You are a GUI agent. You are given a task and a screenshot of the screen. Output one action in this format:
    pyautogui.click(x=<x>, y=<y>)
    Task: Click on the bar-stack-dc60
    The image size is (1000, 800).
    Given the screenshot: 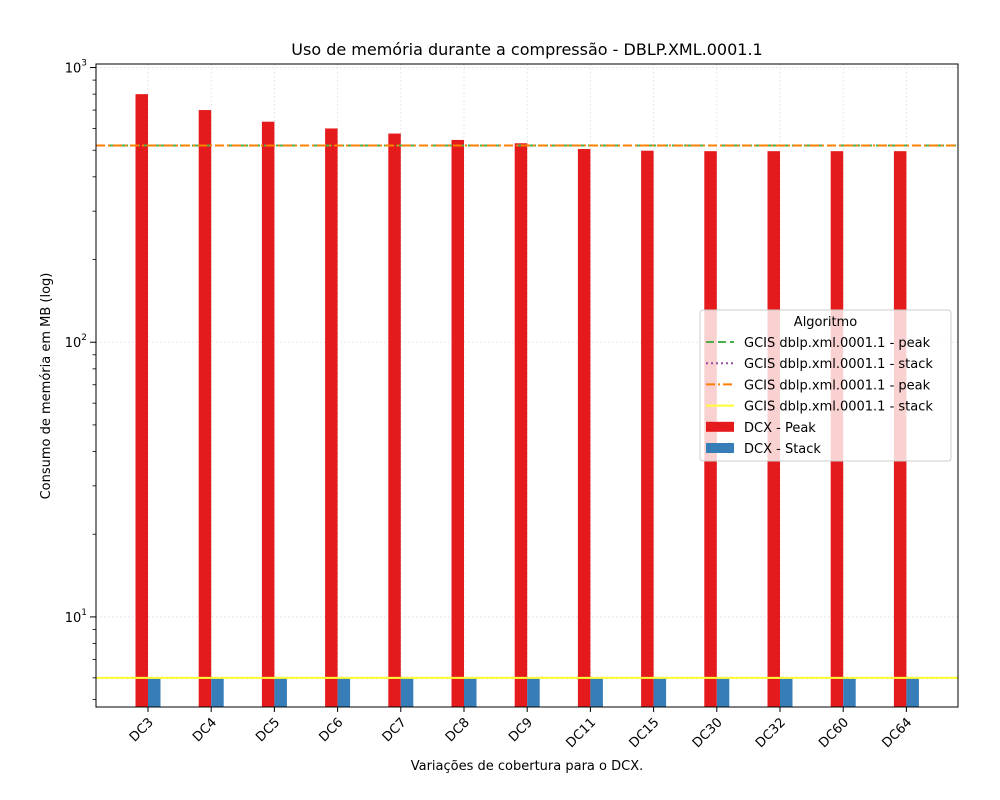 What is the action you would take?
    pyautogui.click(x=849, y=692)
    